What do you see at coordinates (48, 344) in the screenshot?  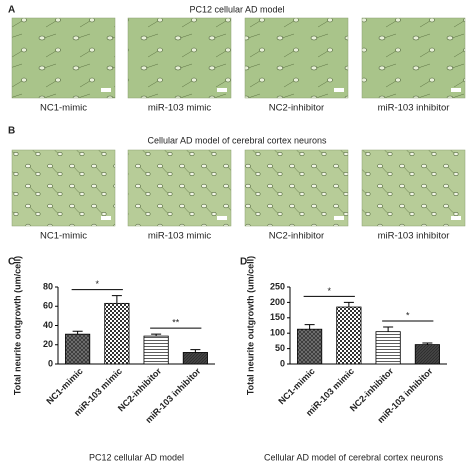 I see `y-tick-label: 20` at bounding box center [48, 344].